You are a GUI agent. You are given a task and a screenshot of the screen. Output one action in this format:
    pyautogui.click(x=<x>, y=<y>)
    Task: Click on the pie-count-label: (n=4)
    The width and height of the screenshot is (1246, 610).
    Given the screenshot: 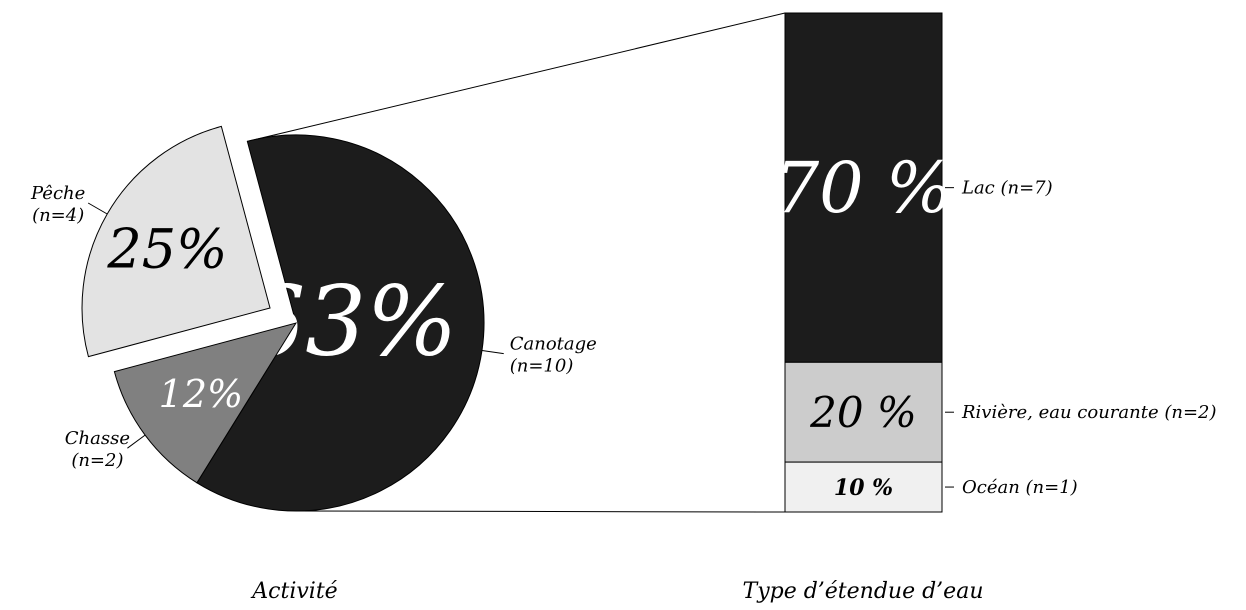 What is the action you would take?
    pyautogui.click(x=58, y=215)
    